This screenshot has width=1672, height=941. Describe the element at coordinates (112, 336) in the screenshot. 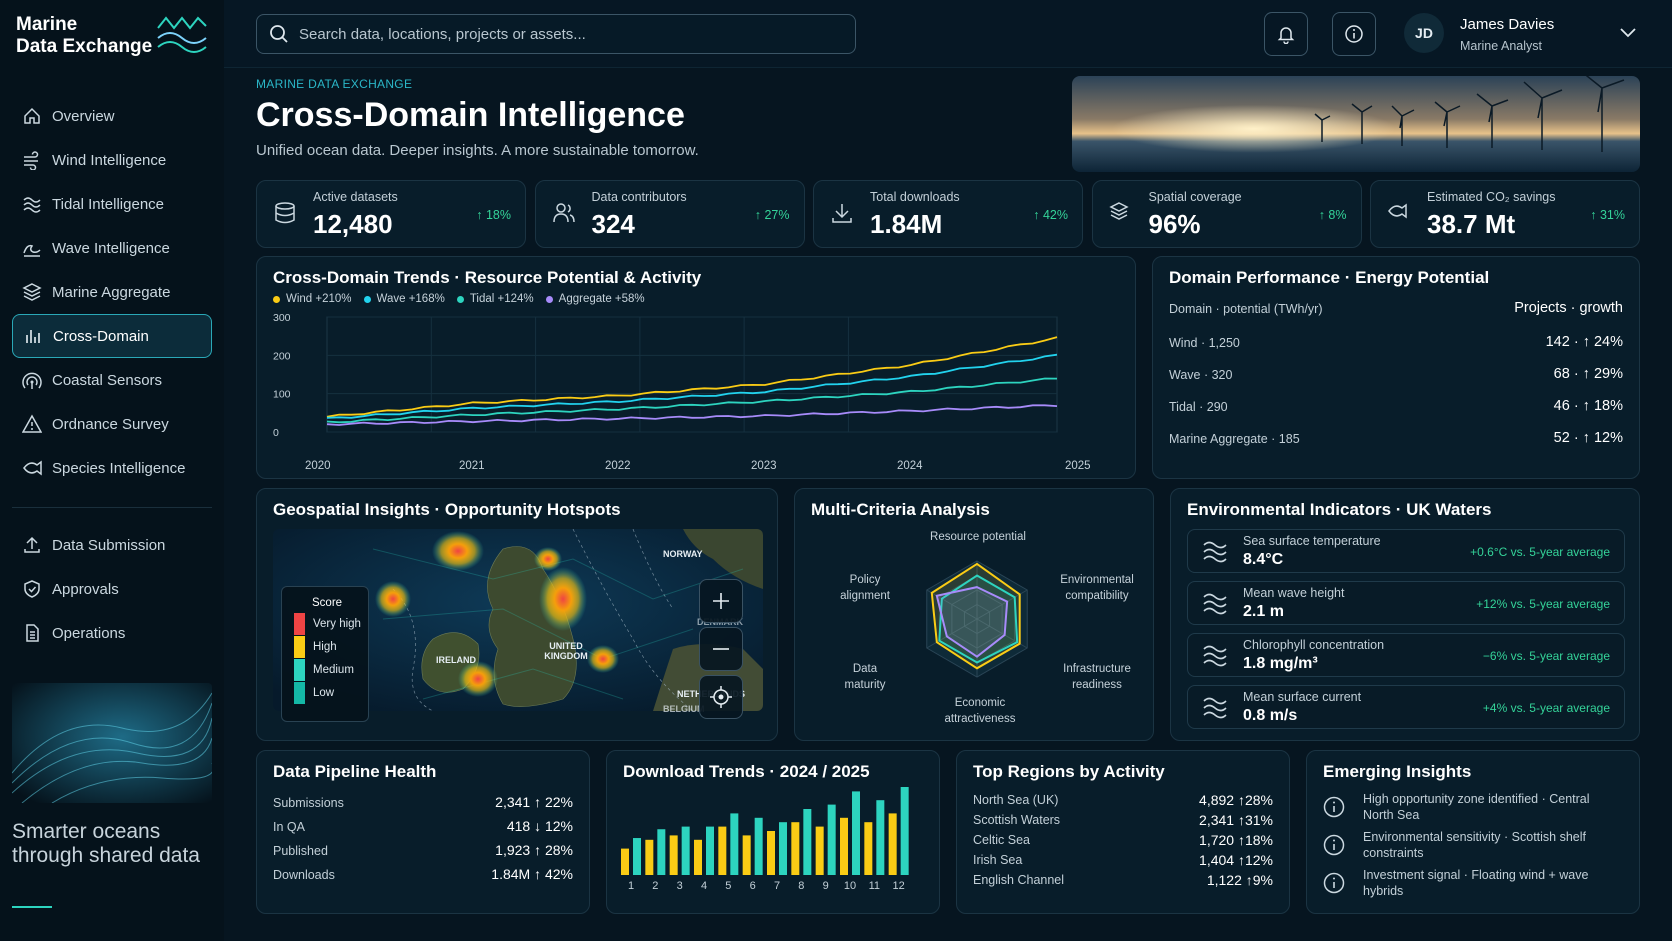

I see `sidebar-item-cross-domain: Cross-Domain` at that location.